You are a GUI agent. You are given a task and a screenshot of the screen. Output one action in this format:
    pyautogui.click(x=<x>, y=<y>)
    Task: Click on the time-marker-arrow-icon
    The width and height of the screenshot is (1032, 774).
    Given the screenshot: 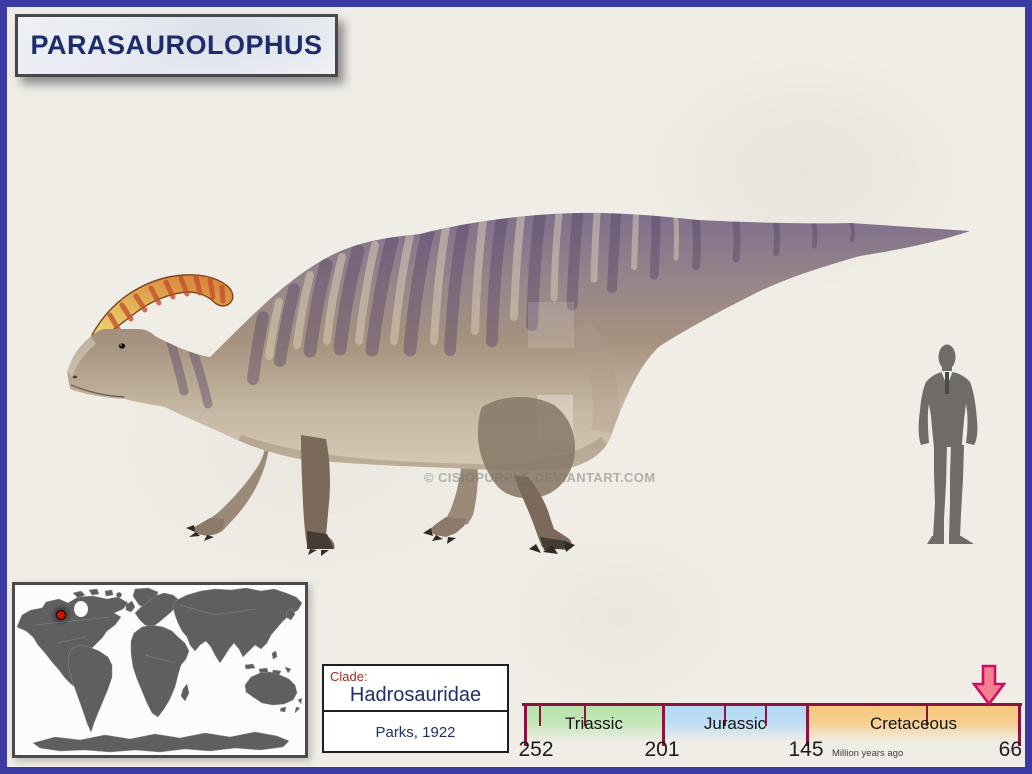 What is the action you would take?
    pyautogui.click(x=989, y=685)
    